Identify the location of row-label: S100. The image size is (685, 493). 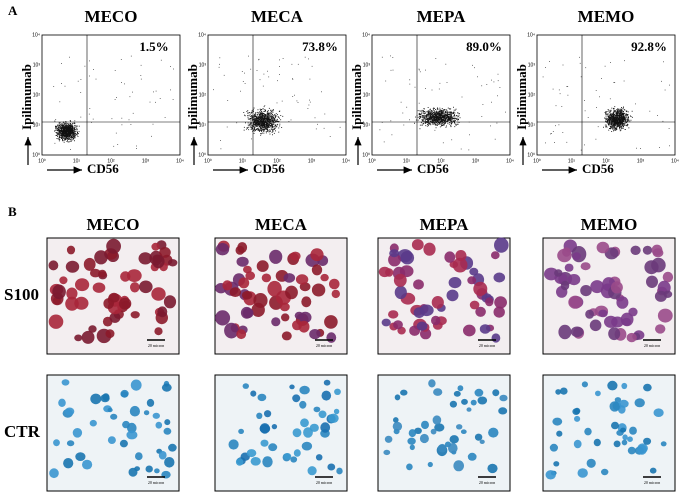
(21, 294).